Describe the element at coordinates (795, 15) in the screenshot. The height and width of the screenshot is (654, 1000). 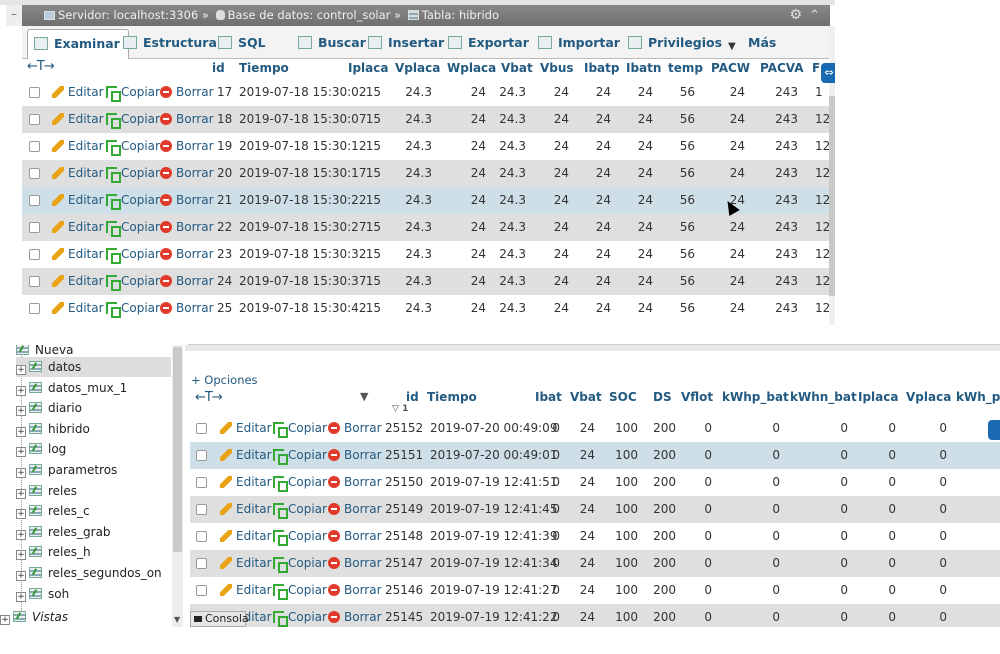
I see `gear-icon: ⚙` at that location.